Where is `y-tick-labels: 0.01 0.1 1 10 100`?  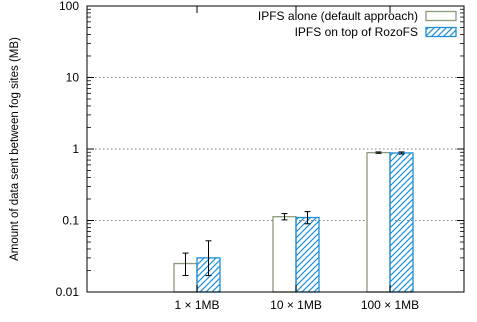 y-tick-labels: 0.01 0.1 1 10 100 is located at coordinates (68, 149).